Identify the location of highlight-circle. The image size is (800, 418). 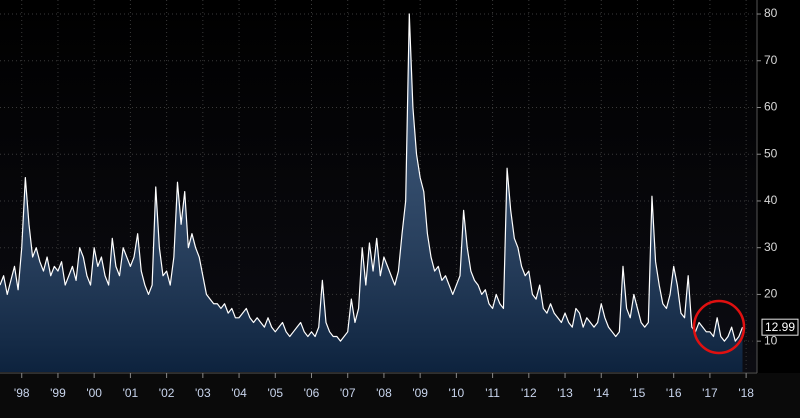
(719, 327).